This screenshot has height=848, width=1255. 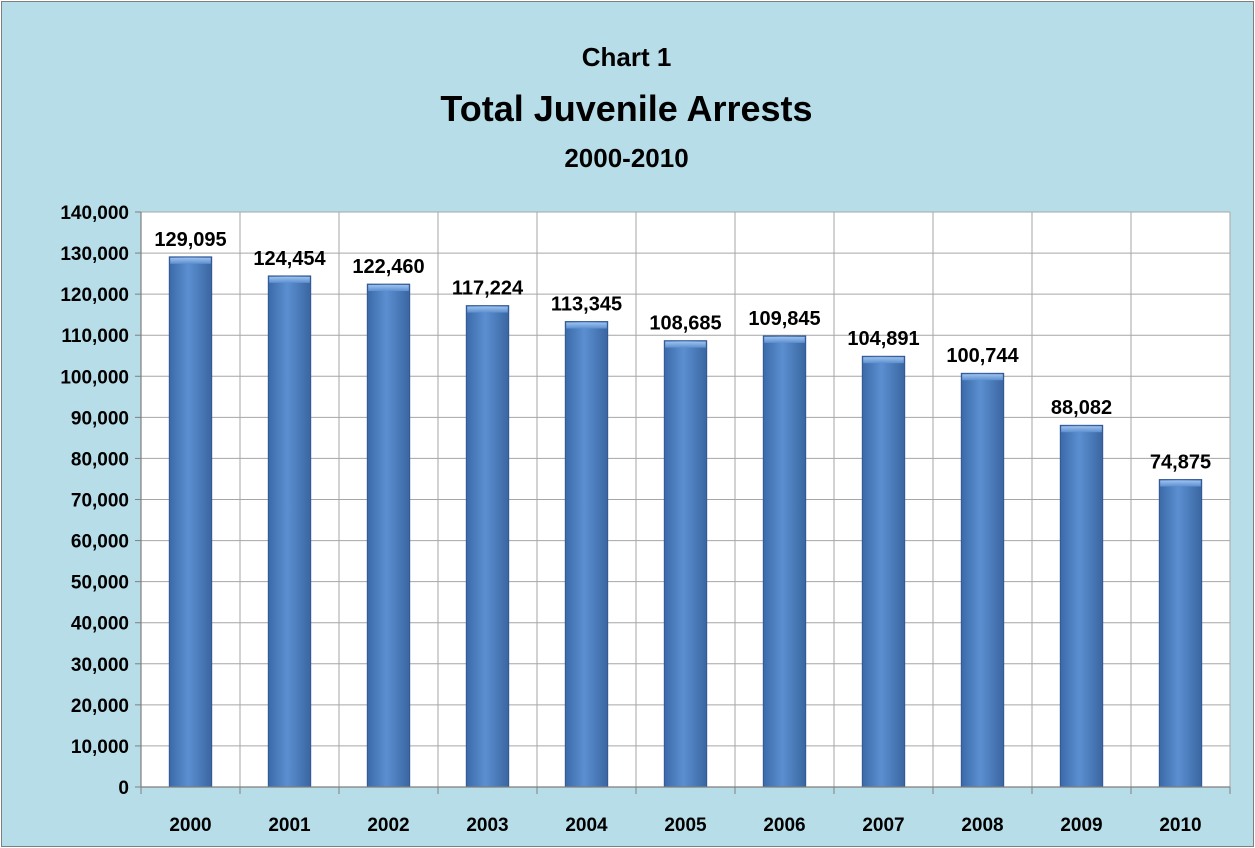 I want to click on data-label: 122,460, so click(x=388, y=267).